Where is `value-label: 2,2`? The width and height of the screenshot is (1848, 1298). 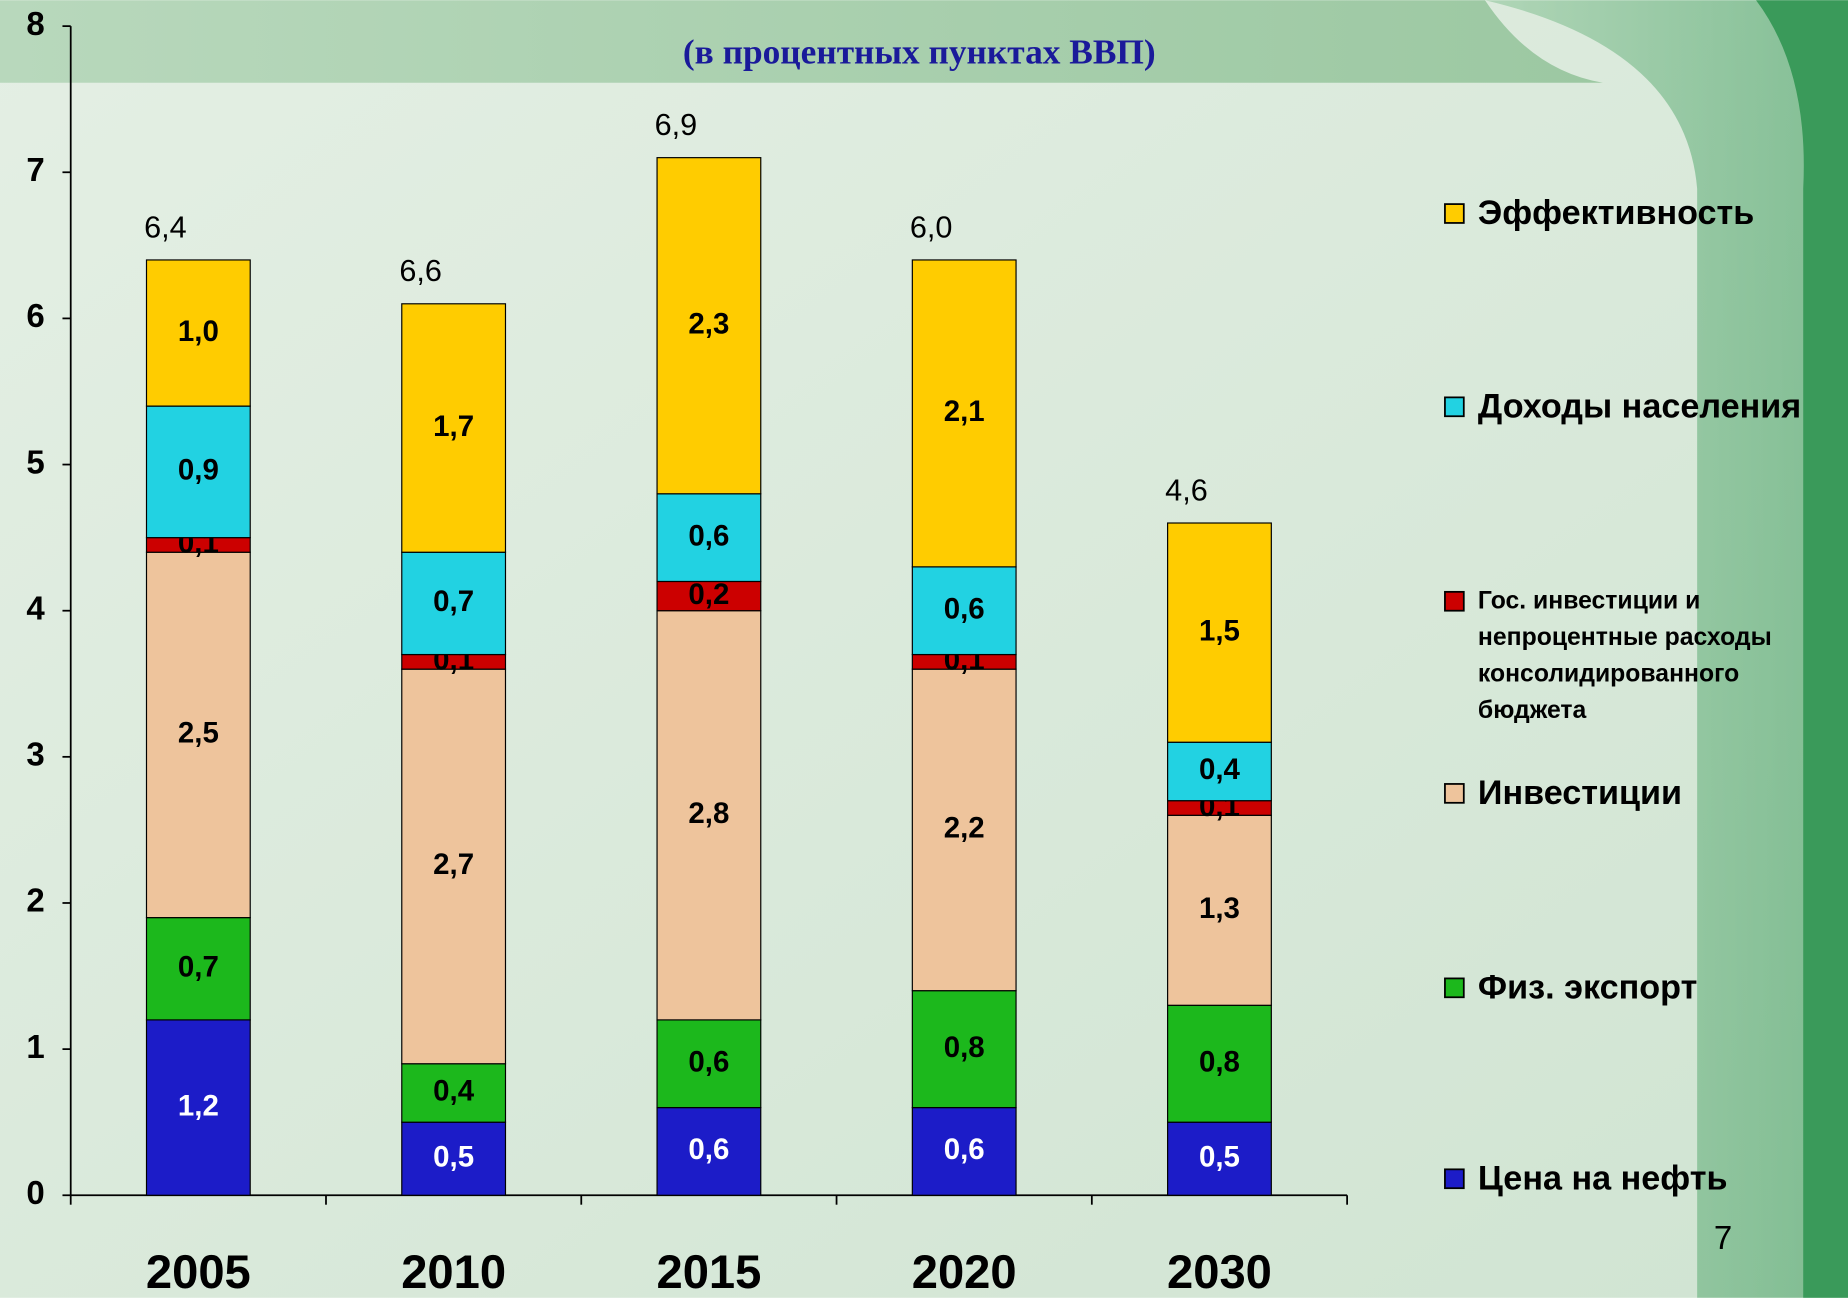 value-label: 2,2 is located at coordinates (964, 828).